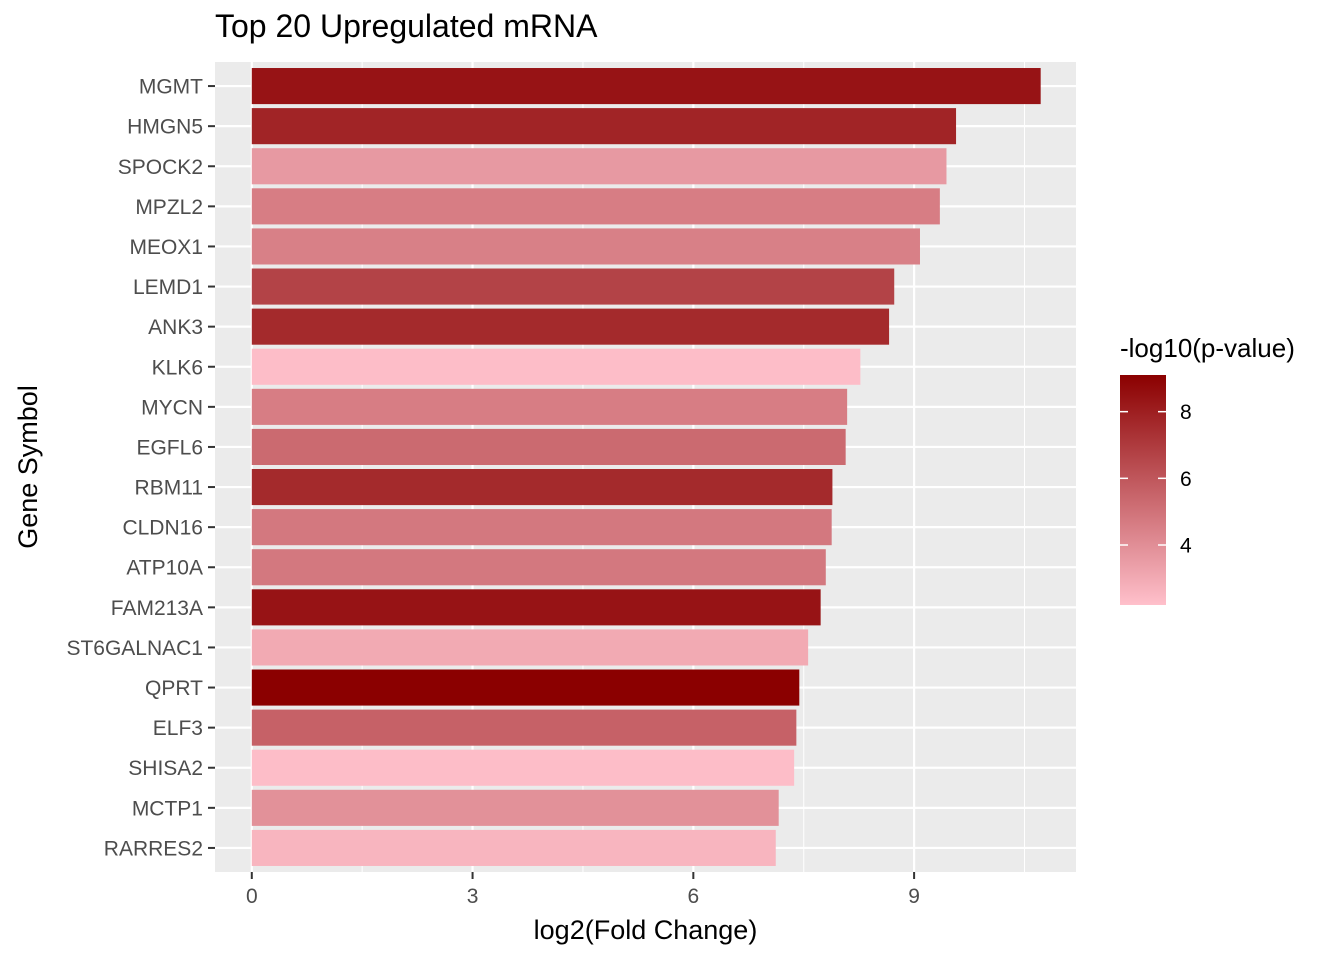 Image resolution: width=1344 pixels, height=960 pixels. Describe the element at coordinates (134, 648) in the screenshot. I see `y-tick-label: ST6GALNAC1` at that location.